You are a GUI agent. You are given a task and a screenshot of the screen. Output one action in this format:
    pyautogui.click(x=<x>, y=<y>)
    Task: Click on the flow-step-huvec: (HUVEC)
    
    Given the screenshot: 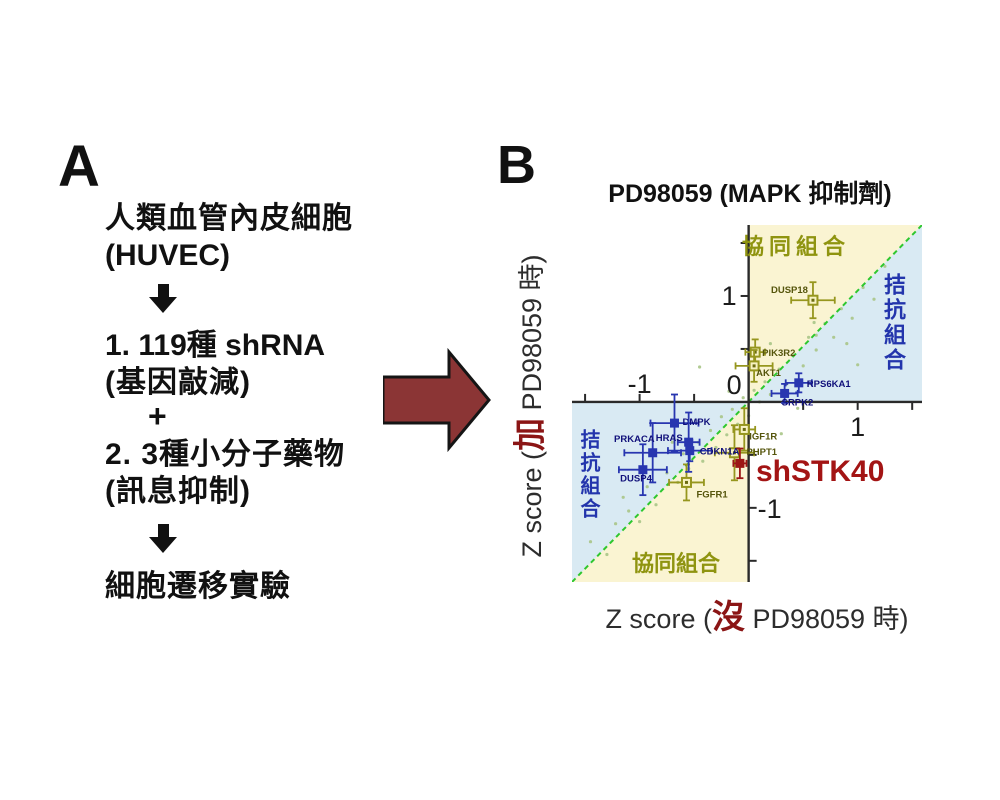 What is the action you would take?
    pyautogui.click(x=167, y=255)
    